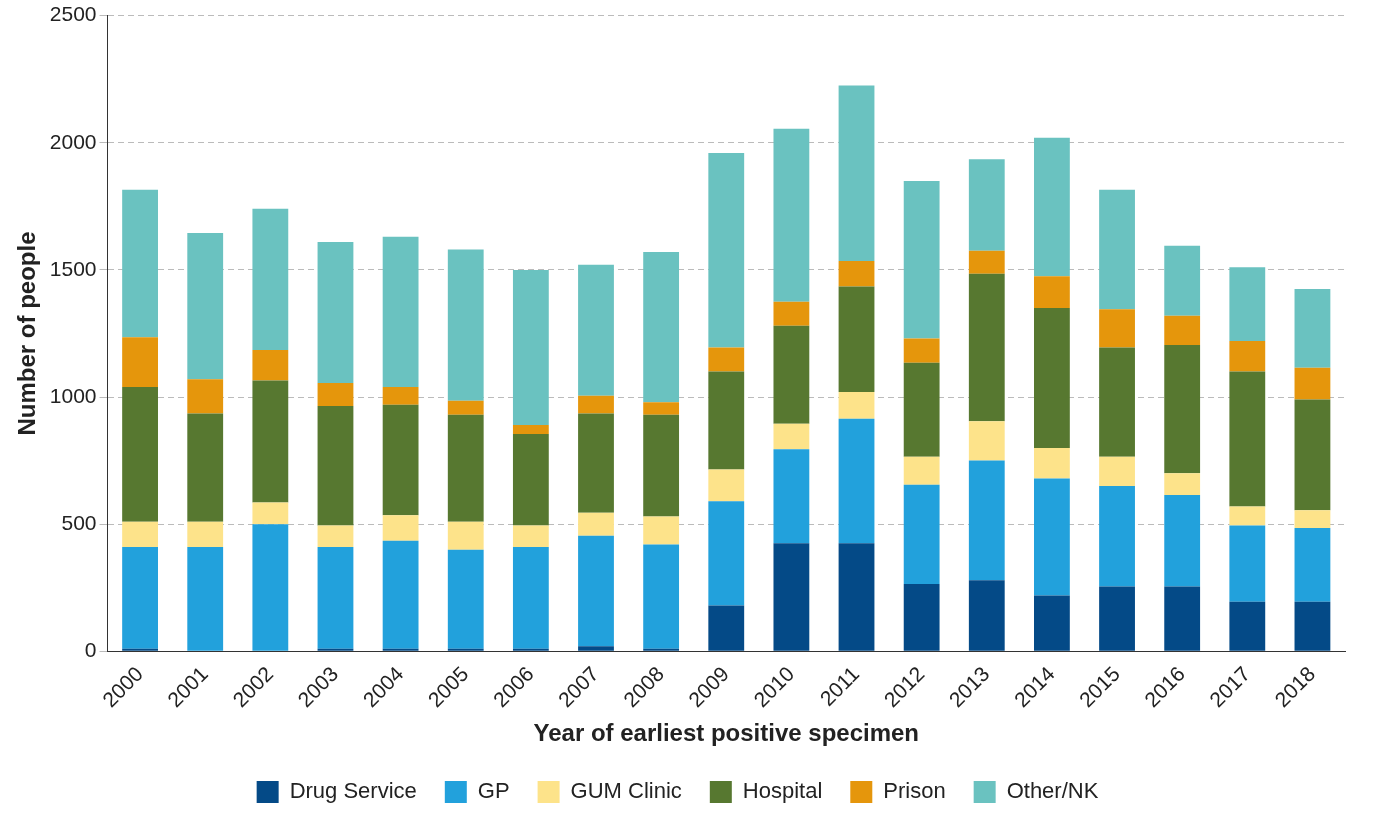 The image size is (1375, 818). Describe the element at coordinates (914, 791) in the screenshot. I see `legend-label: Prison` at that location.